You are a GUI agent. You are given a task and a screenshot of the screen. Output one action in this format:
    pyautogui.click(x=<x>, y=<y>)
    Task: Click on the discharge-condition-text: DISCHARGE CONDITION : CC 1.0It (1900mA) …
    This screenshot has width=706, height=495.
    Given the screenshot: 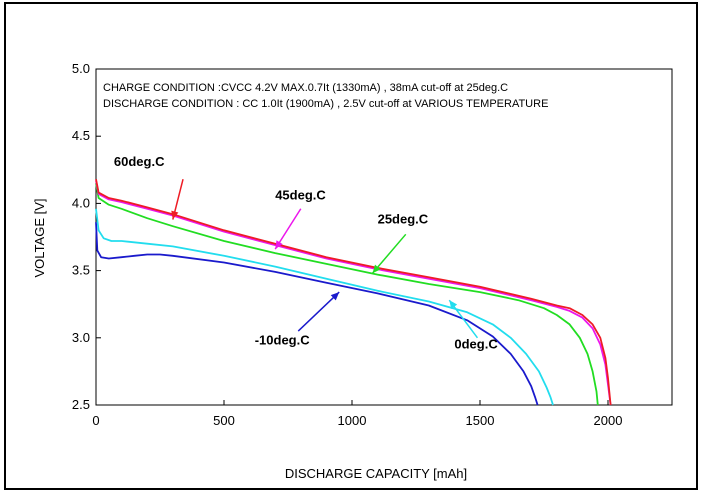 What is the action you would take?
    pyautogui.click(x=325, y=104)
    